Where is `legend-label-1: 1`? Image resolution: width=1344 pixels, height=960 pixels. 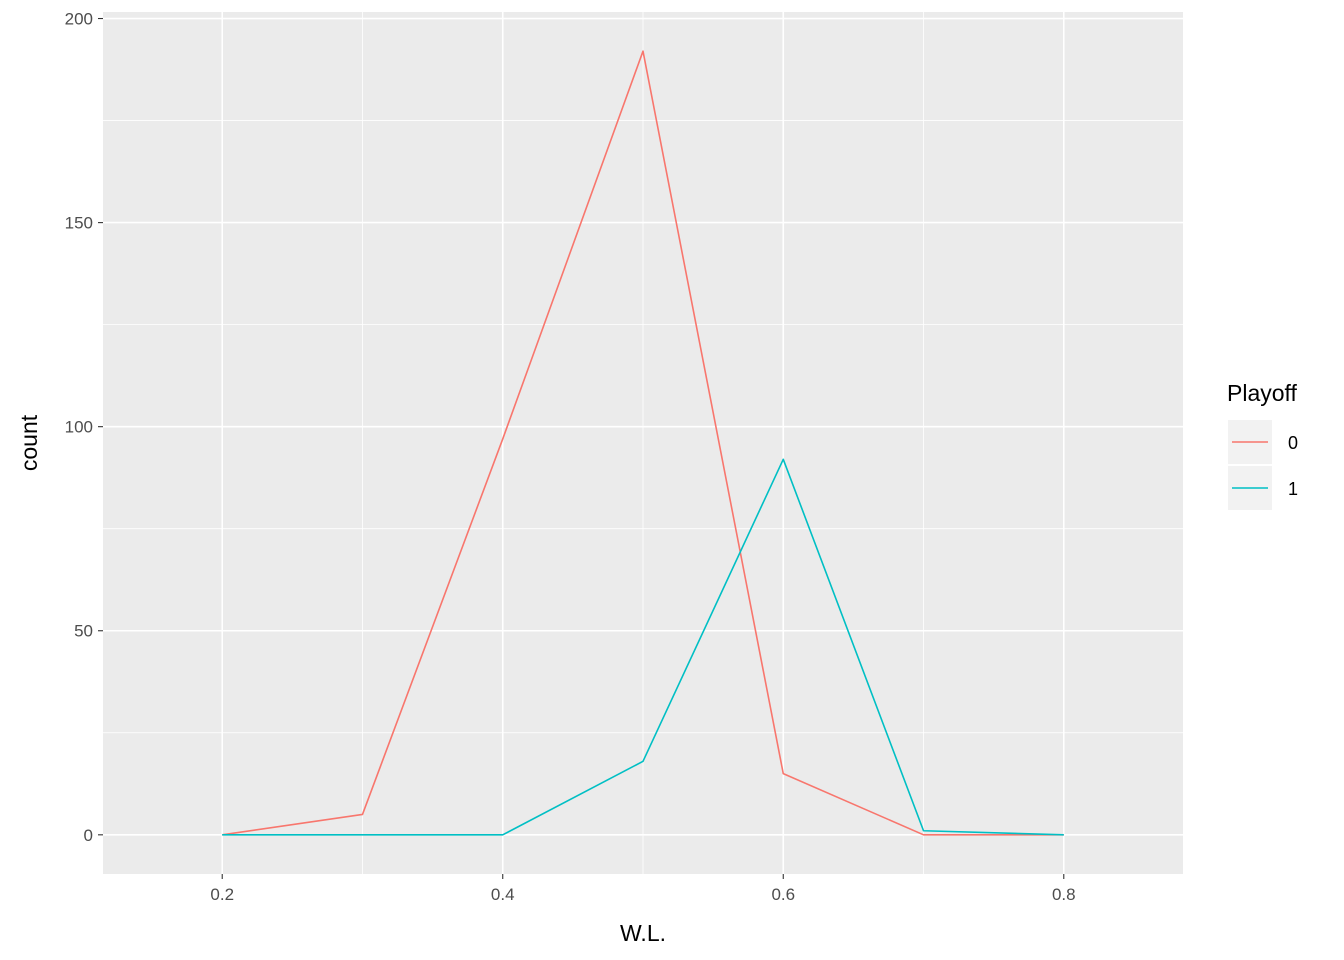 legend-label-1: 1 is located at coordinates (1293, 489).